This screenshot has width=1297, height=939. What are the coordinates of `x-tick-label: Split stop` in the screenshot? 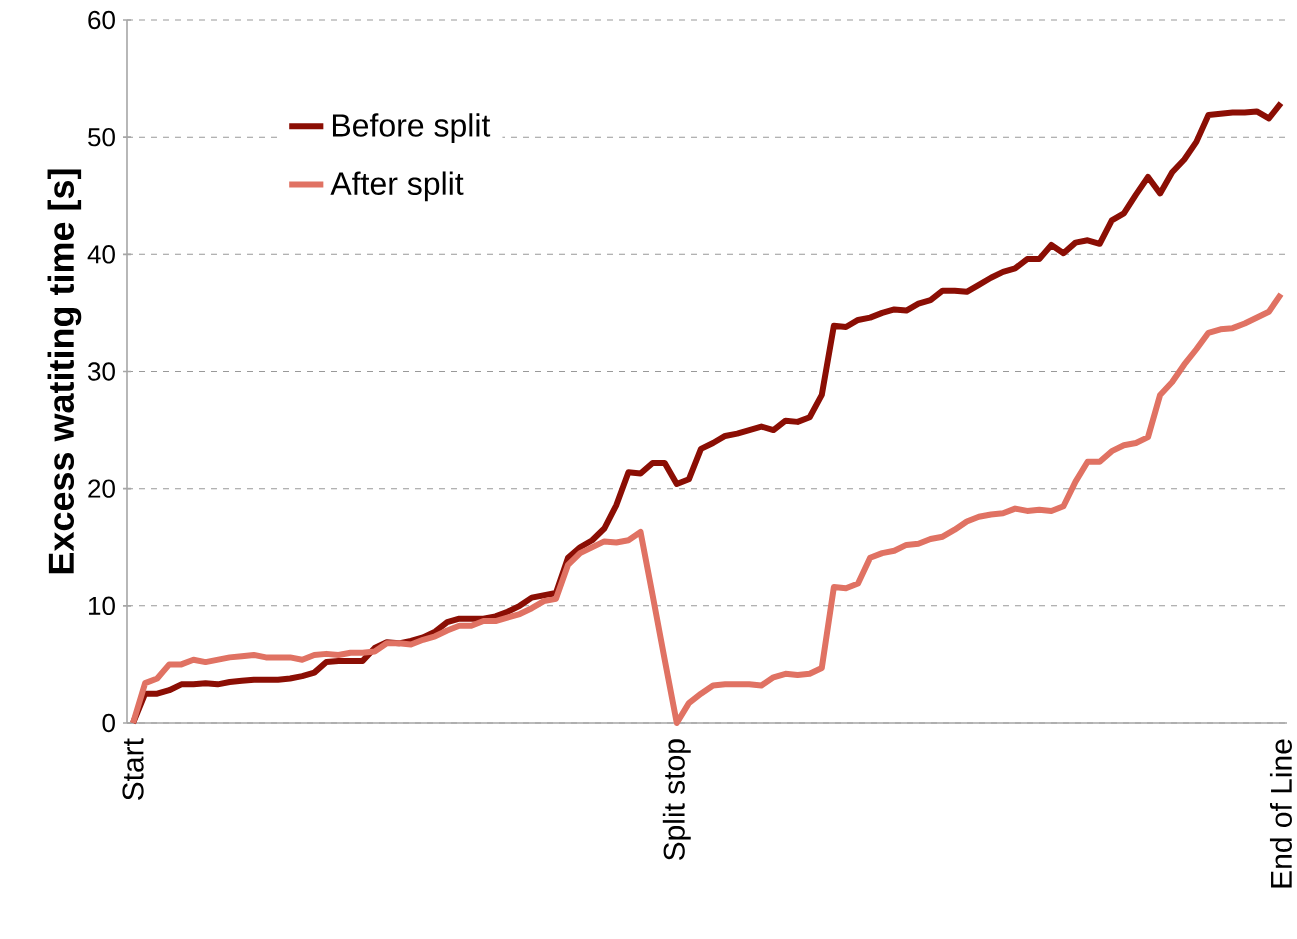 It's located at (676, 800).